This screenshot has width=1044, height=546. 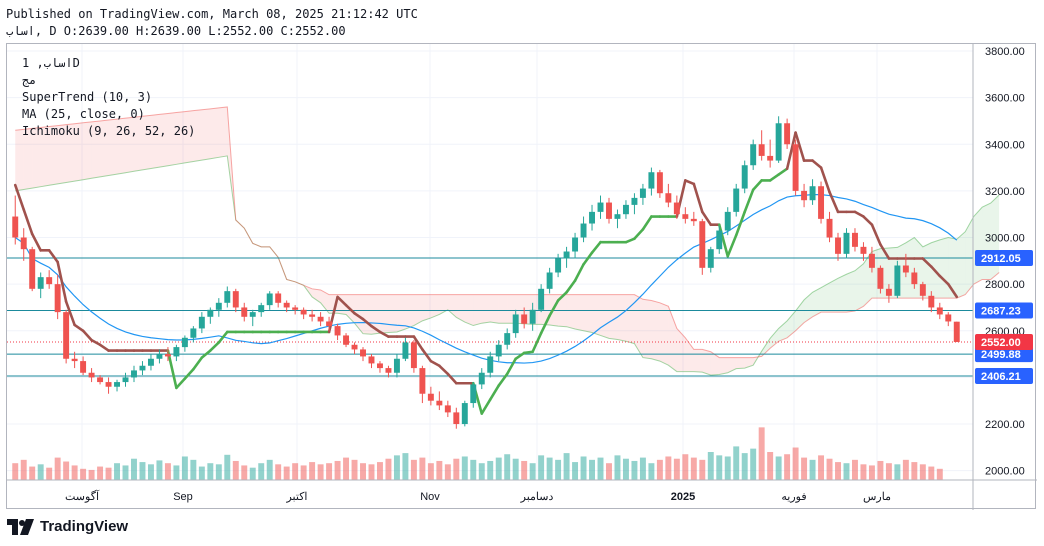 I want to click on legend-symbol: اساب, 1D, so click(x=51, y=63).